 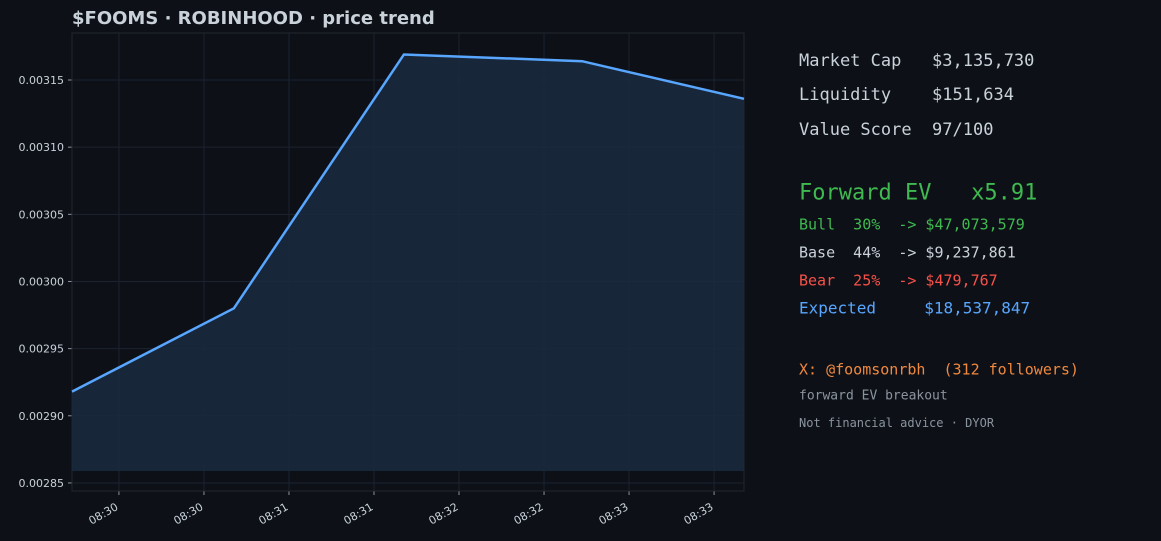 What do you see at coordinates (253, 18) in the screenshot?
I see `chart-title: $FOOMS · ROBINHOOD · price trend` at bounding box center [253, 18].